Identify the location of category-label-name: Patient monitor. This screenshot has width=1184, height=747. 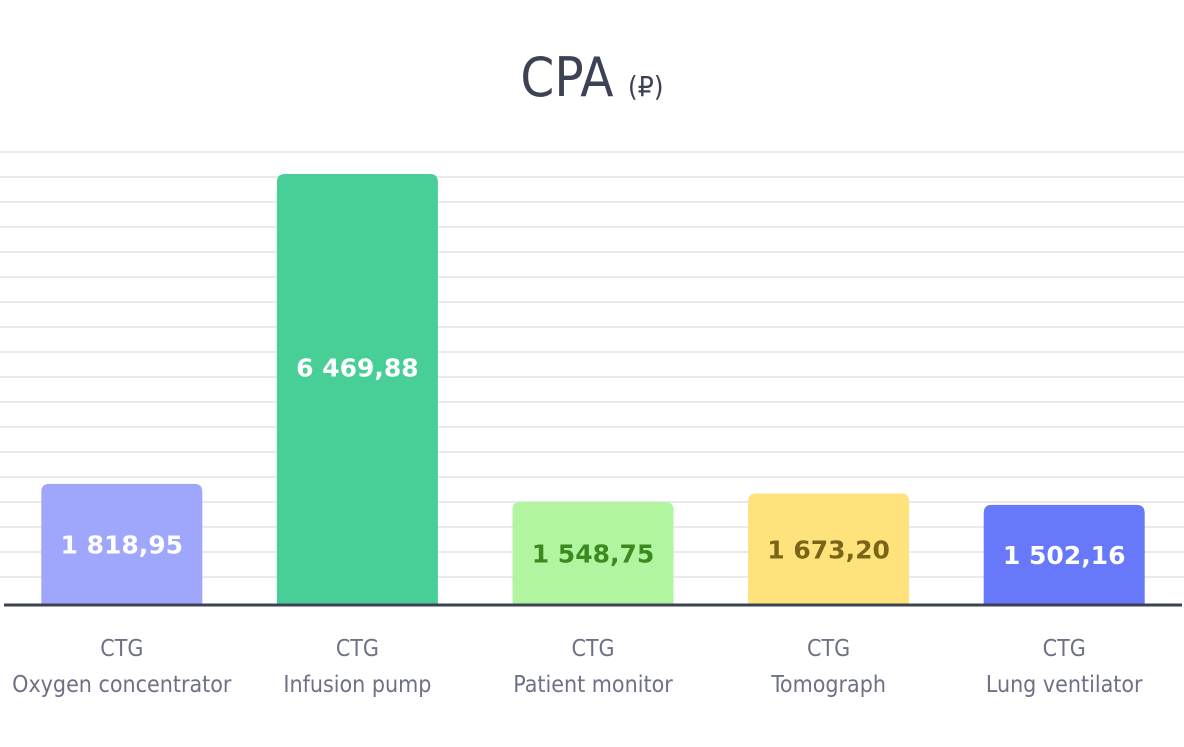
(593, 685).